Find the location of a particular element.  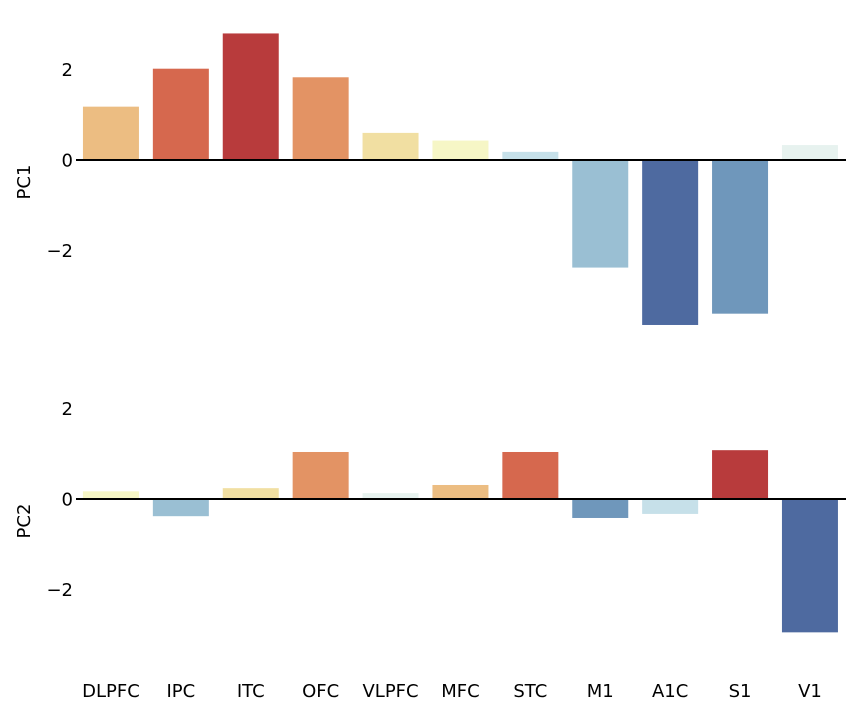

panel2-bar-ipc is located at coordinates (180, 508).